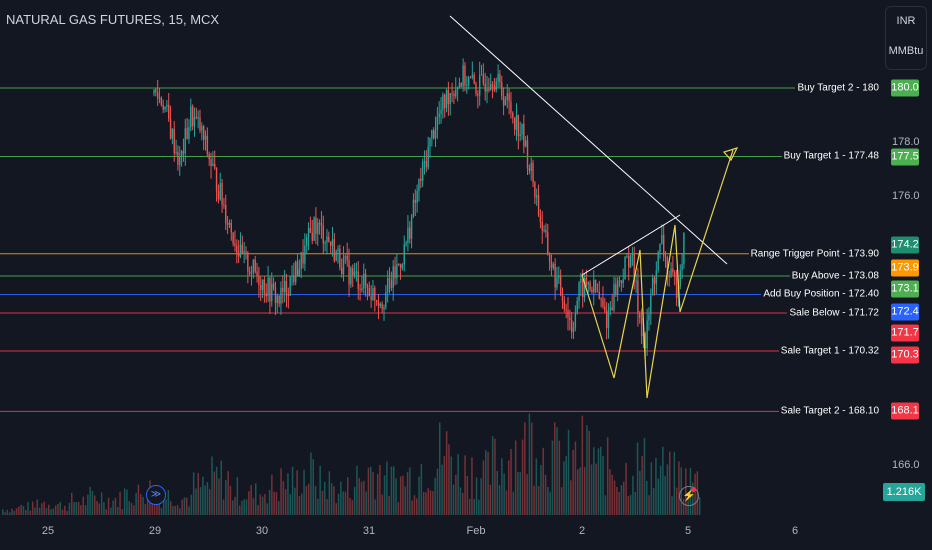 The width and height of the screenshot is (932, 550). I want to click on price-tag: 168.1, so click(905, 411).